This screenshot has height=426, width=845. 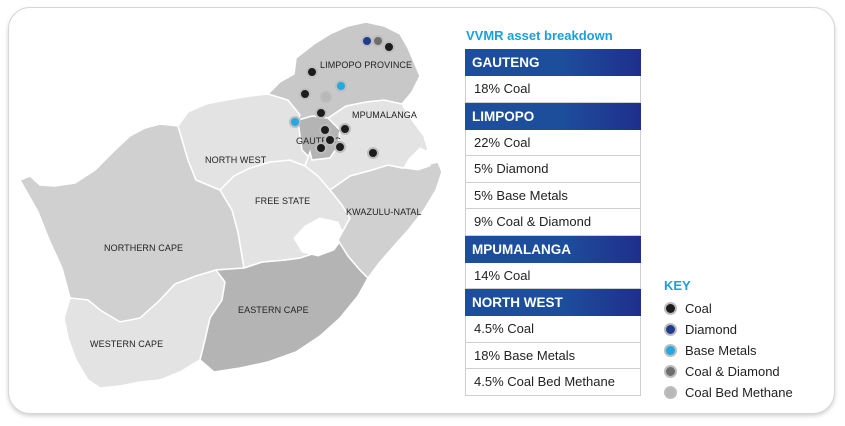 I want to click on base-metals-dot-icon, so click(x=670, y=350).